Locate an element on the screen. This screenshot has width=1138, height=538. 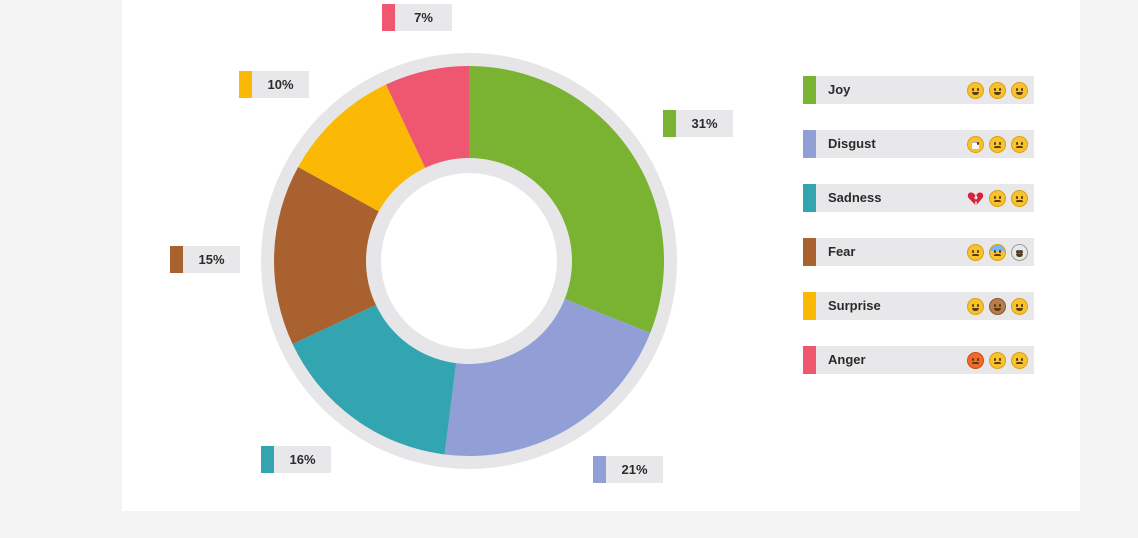
data-label-surprise: 10% is located at coordinates (274, 84).